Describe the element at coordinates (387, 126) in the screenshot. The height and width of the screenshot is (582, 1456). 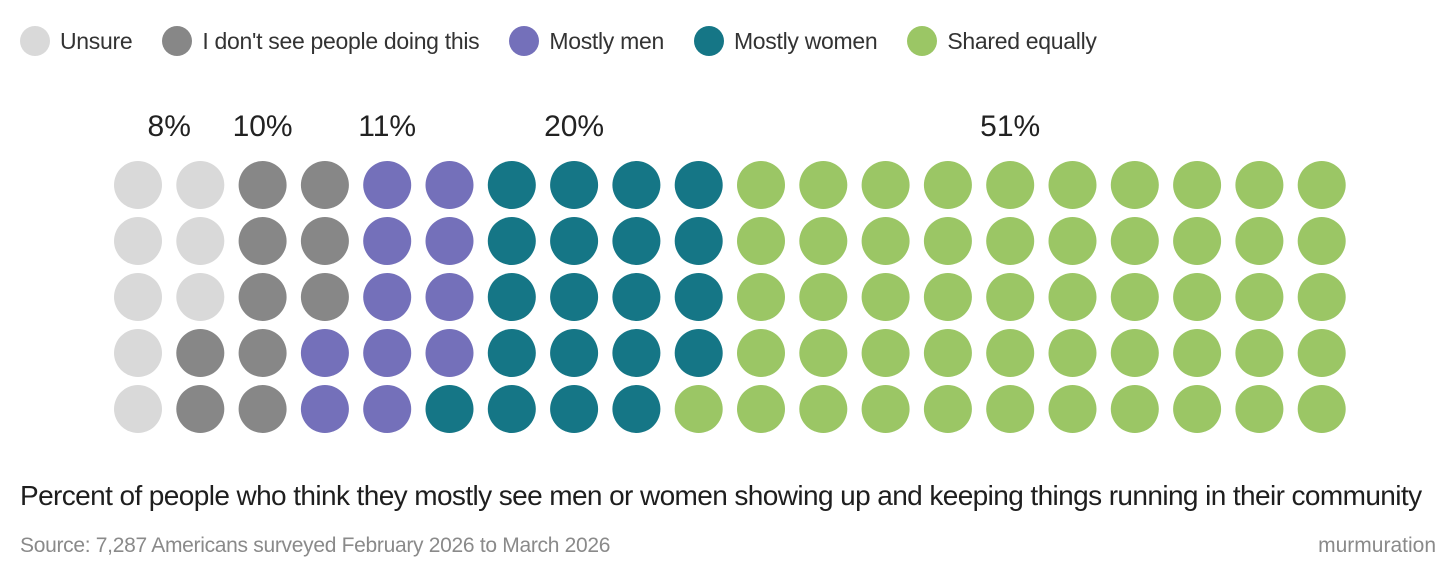
I see `percent-label-mostly-men: 11%` at that location.